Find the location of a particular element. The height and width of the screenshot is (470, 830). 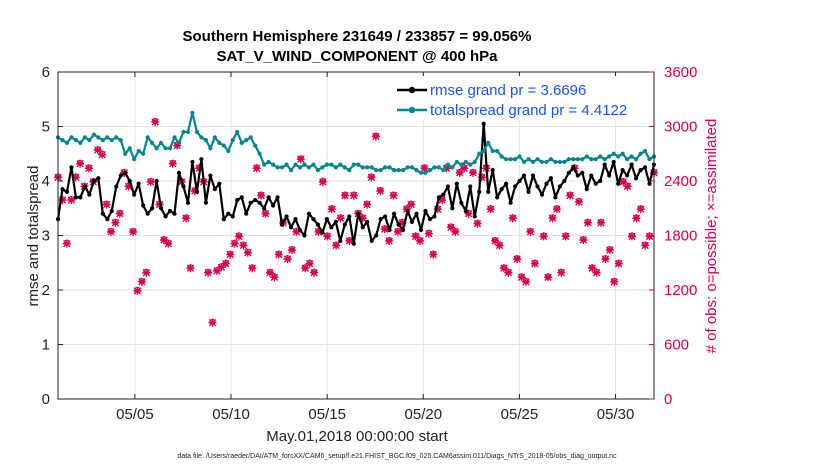

chart-subtitle: SAT_V_WIND_COMPONENT @ 400 hPa is located at coordinates (357, 56).